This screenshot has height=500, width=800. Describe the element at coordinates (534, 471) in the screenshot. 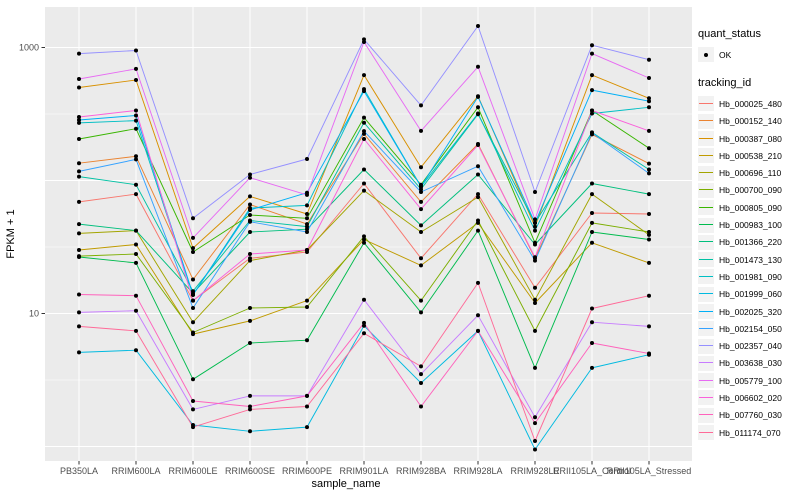

I see `x-tick-label: RRIM928LE` at that location.